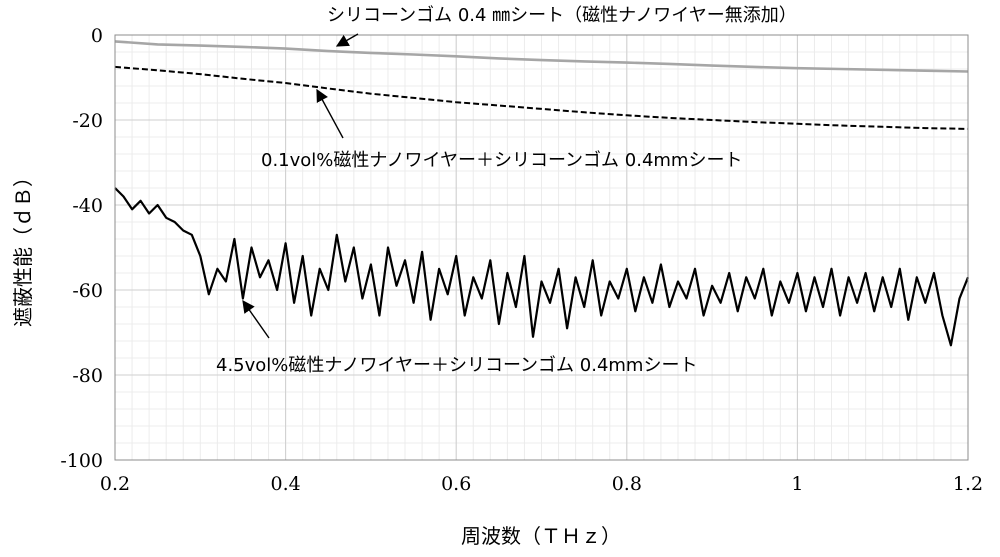 The height and width of the screenshot is (557, 1000). Describe the element at coordinates (81, 461) in the screenshot. I see `y-tick-label: -100` at that location.